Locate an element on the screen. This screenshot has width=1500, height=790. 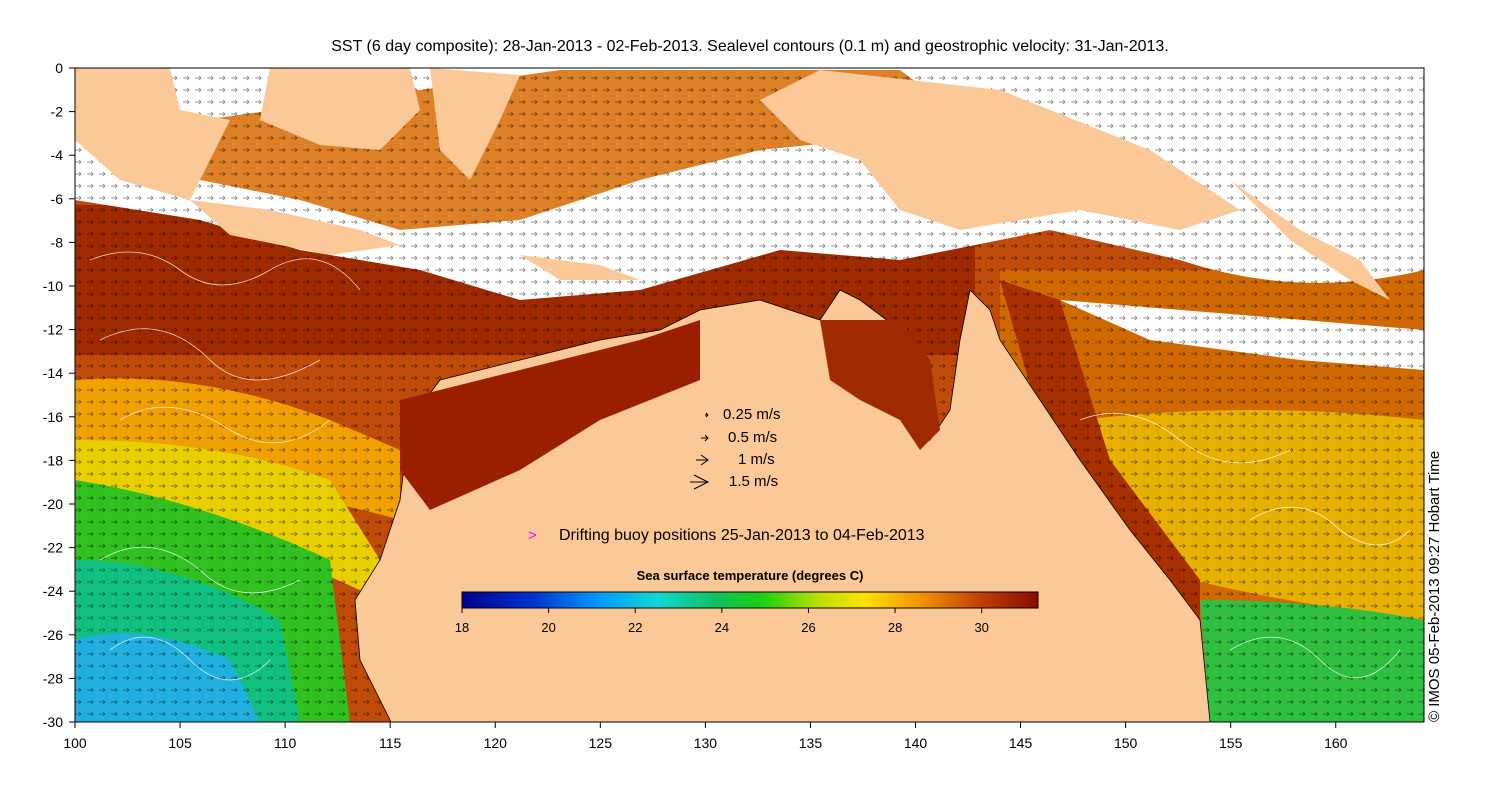
colorbar-tick-label: 18 is located at coordinates (462, 627).